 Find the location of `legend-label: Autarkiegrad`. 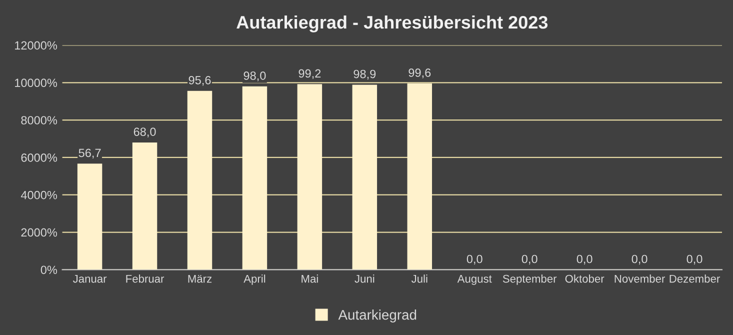

legend-label: Autarkiegrad is located at coordinates (377, 316).